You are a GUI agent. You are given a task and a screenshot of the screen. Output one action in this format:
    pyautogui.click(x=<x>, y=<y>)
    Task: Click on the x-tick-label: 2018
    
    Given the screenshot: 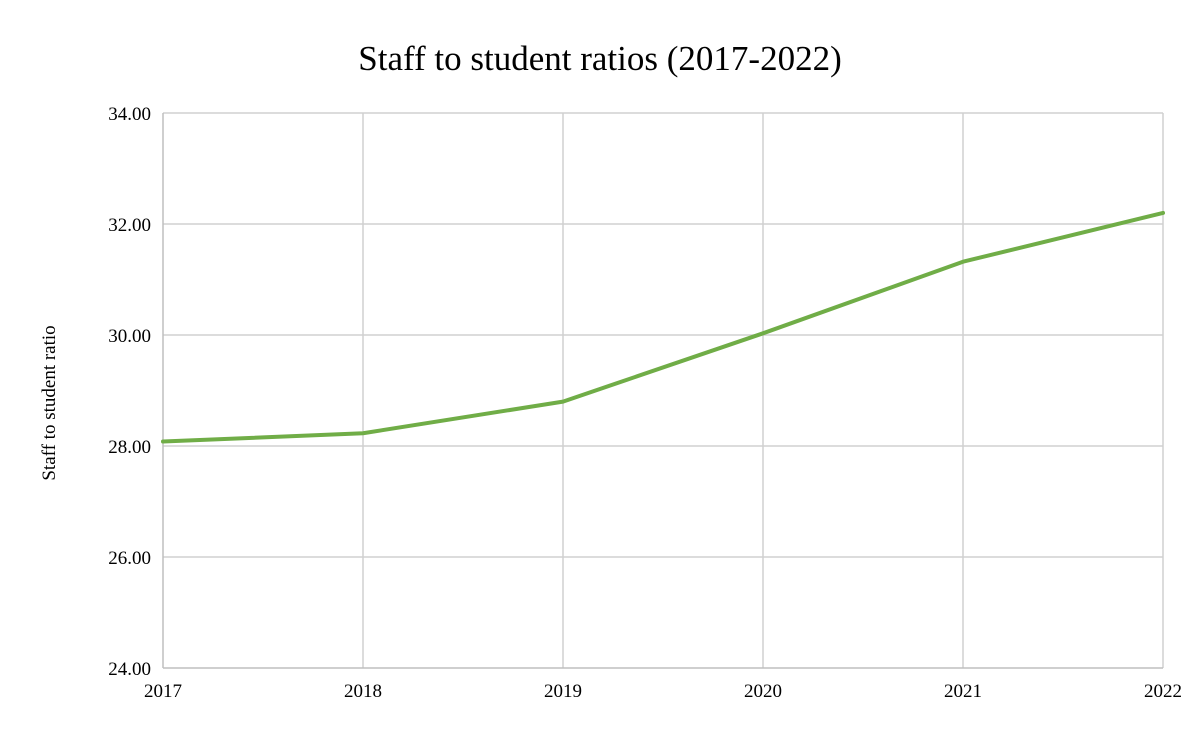 What is the action you would take?
    pyautogui.click(x=363, y=691)
    